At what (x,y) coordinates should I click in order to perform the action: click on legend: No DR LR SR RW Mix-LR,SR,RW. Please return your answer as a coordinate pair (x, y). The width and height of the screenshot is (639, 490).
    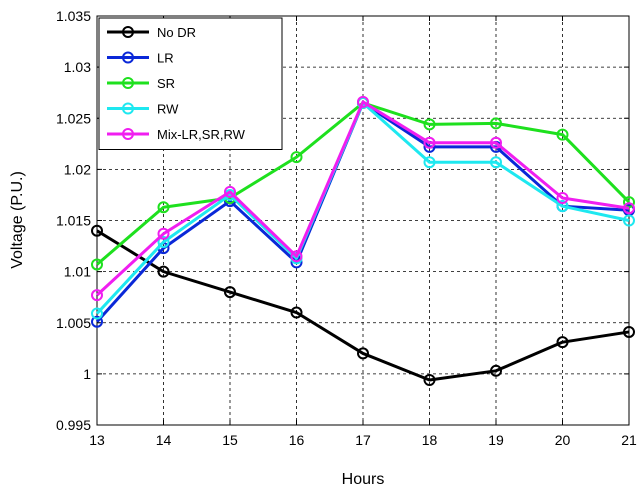
    Looking at the image, I should click on (190, 83).